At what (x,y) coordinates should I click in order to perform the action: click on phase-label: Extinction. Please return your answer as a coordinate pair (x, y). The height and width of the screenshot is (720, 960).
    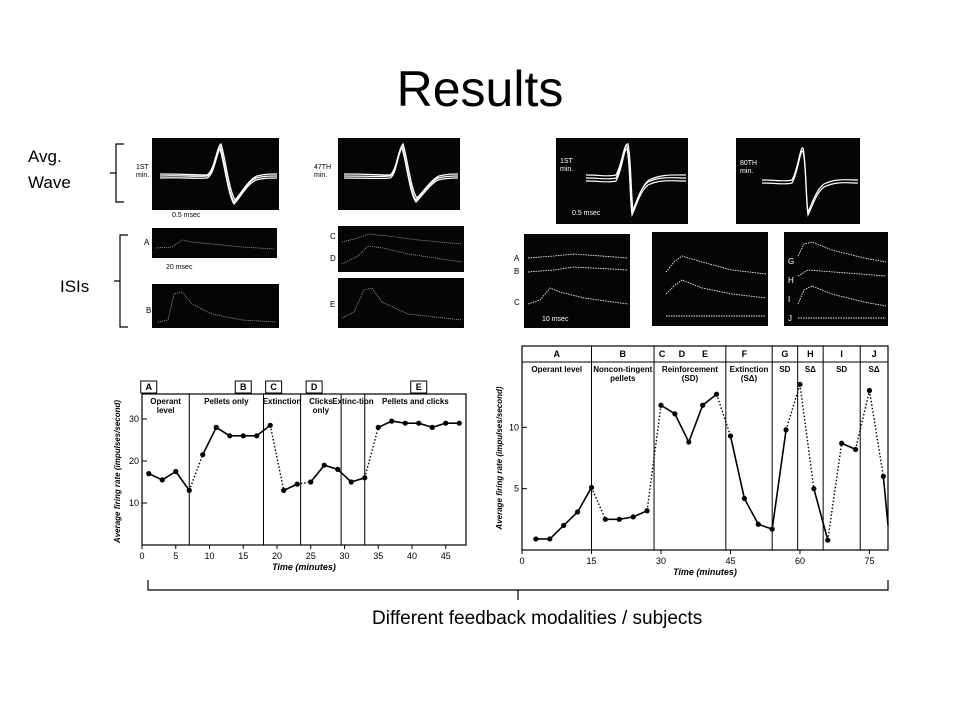
    Looking at the image, I should click on (282, 401).